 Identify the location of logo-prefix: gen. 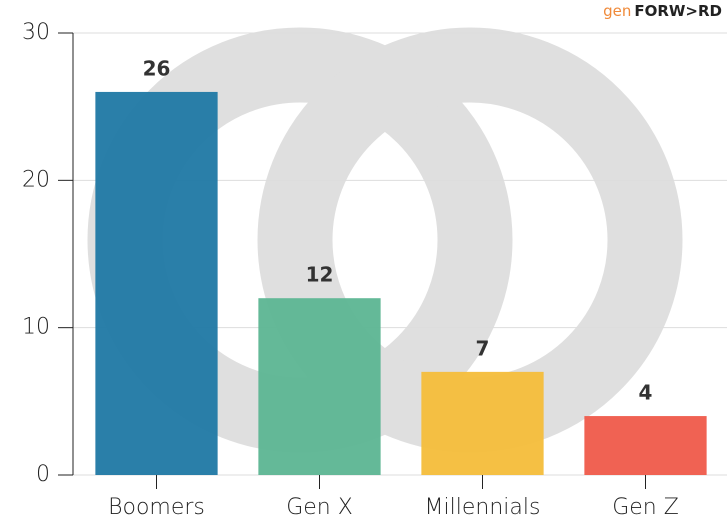
(617, 11).